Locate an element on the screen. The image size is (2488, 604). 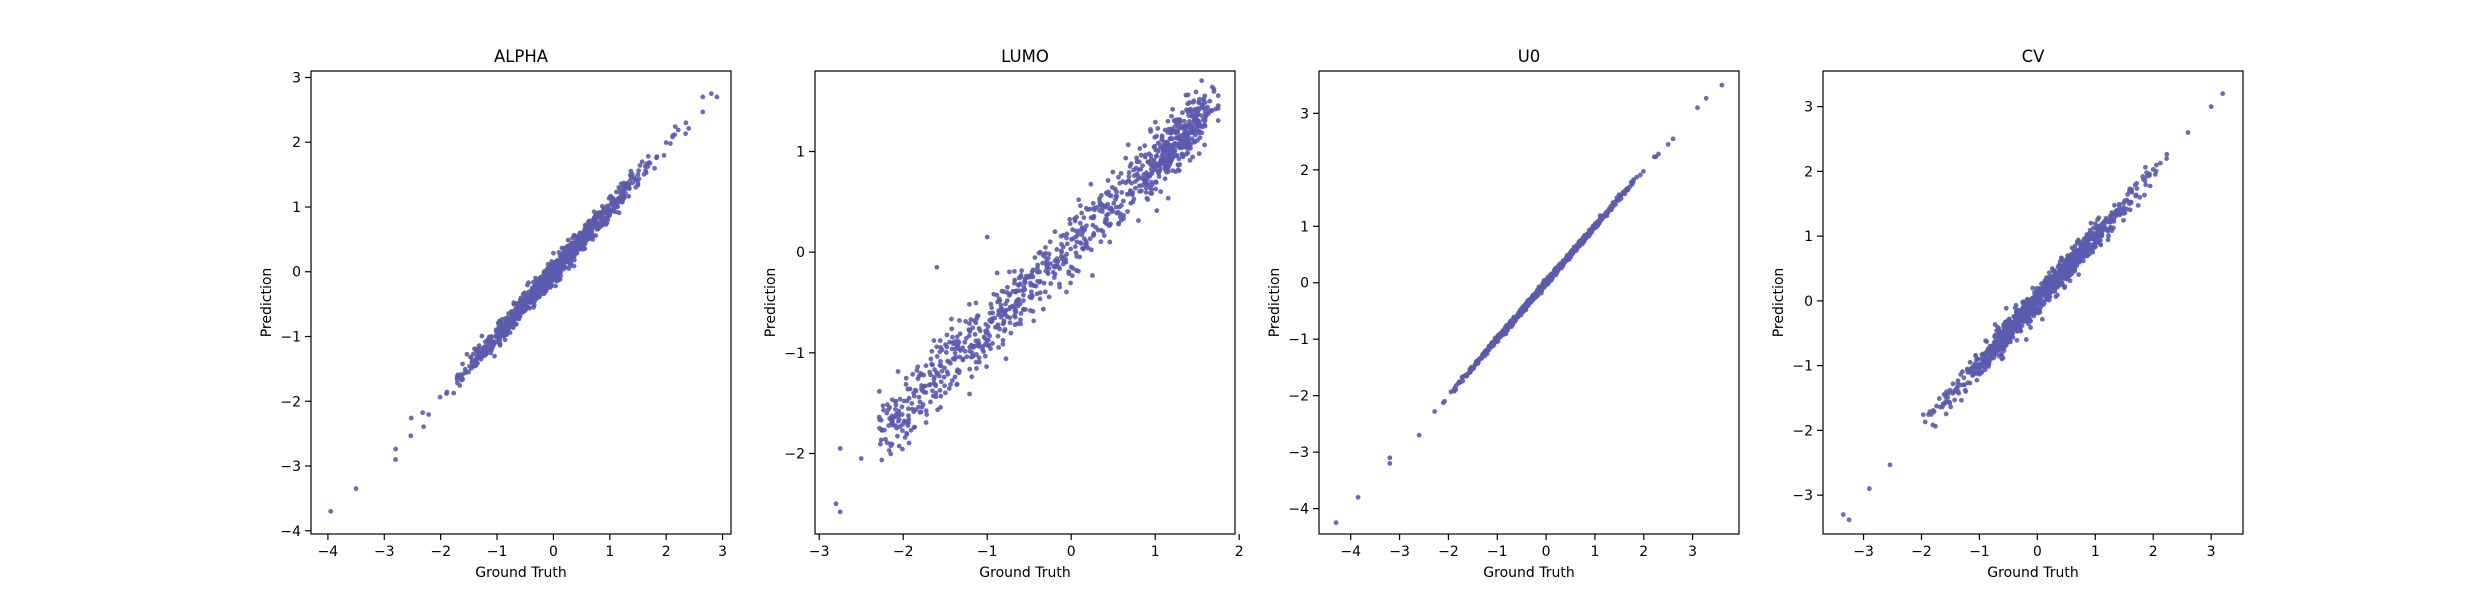
y-tick-label: 0 is located at coordinates (1808, 302).